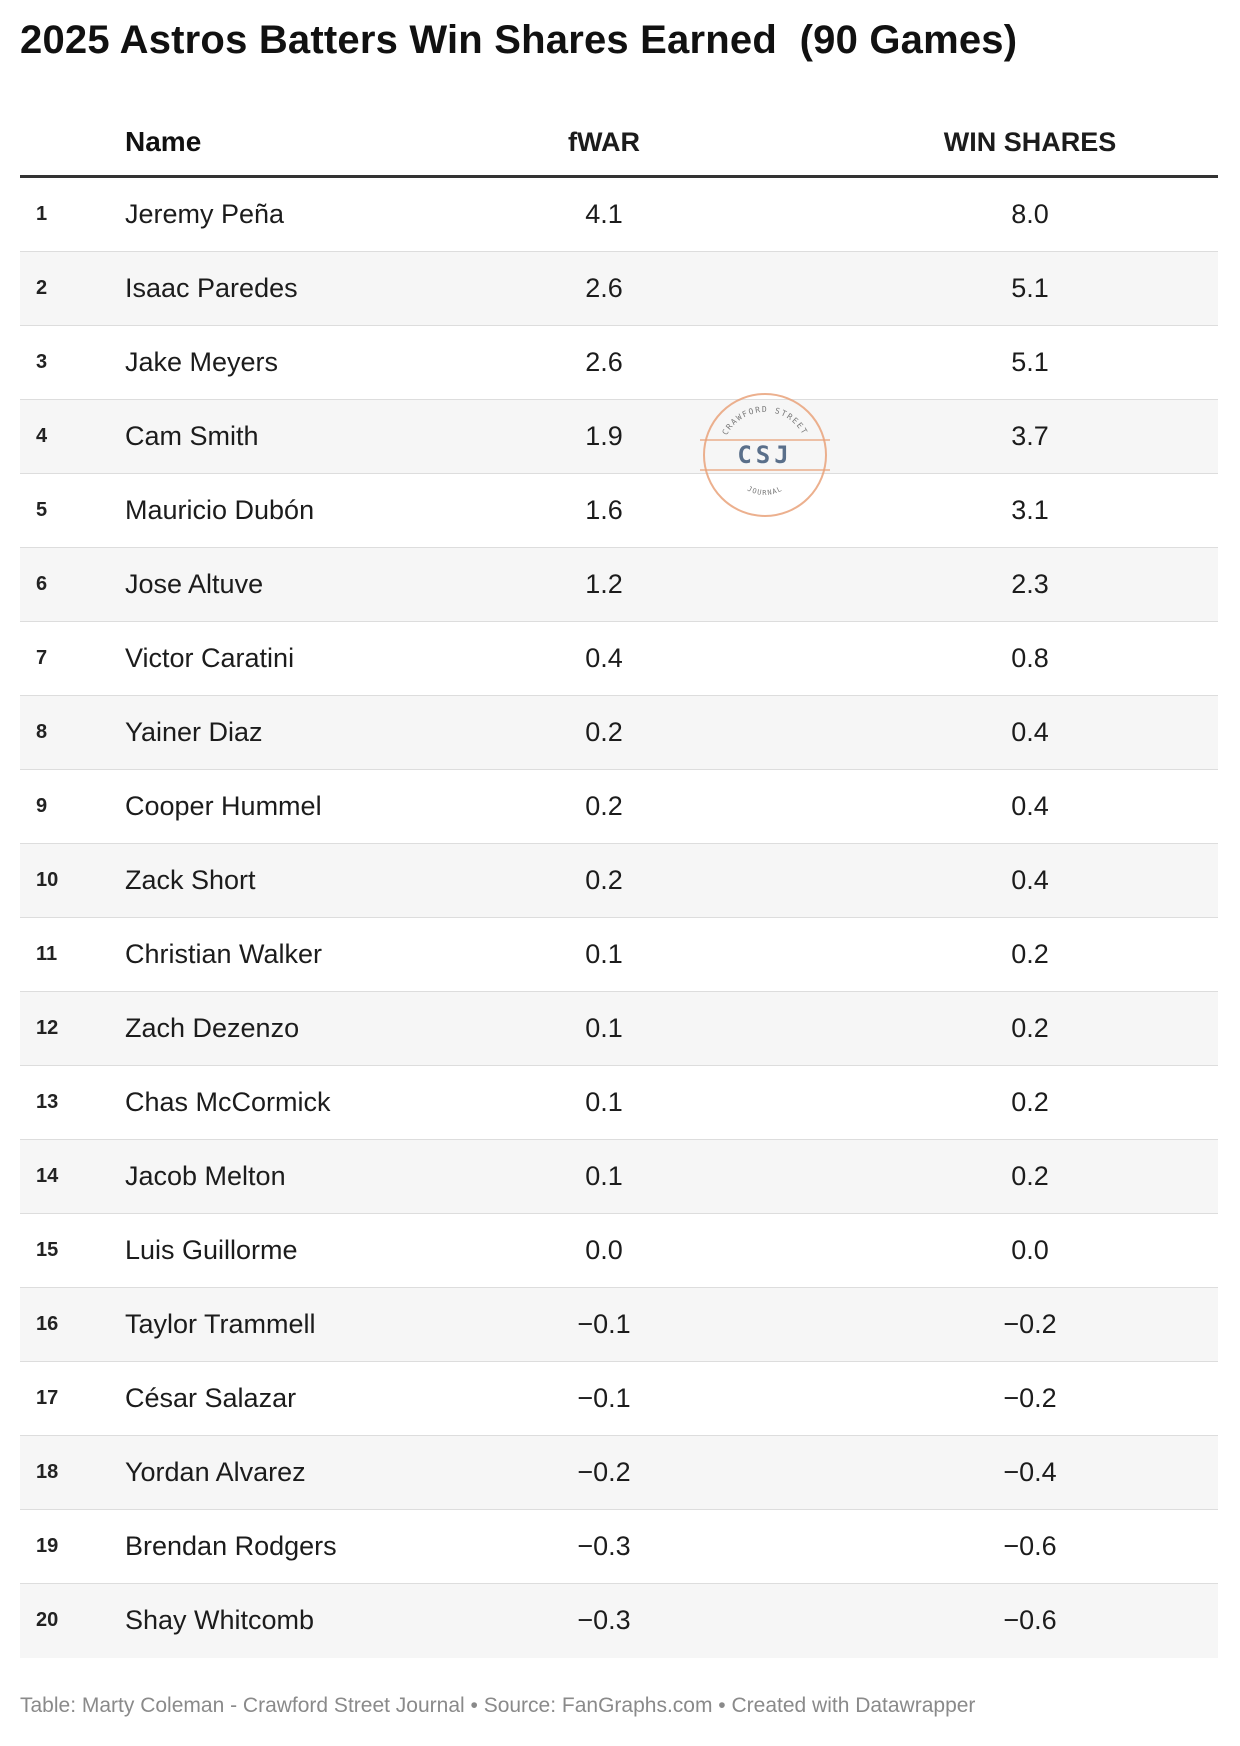 Image resolution: width=1240 pixels, height=1746 pixels. Describe the element at coordinates (47, 1176) in the screenshot. I see `rank-cell: 14` at that location.